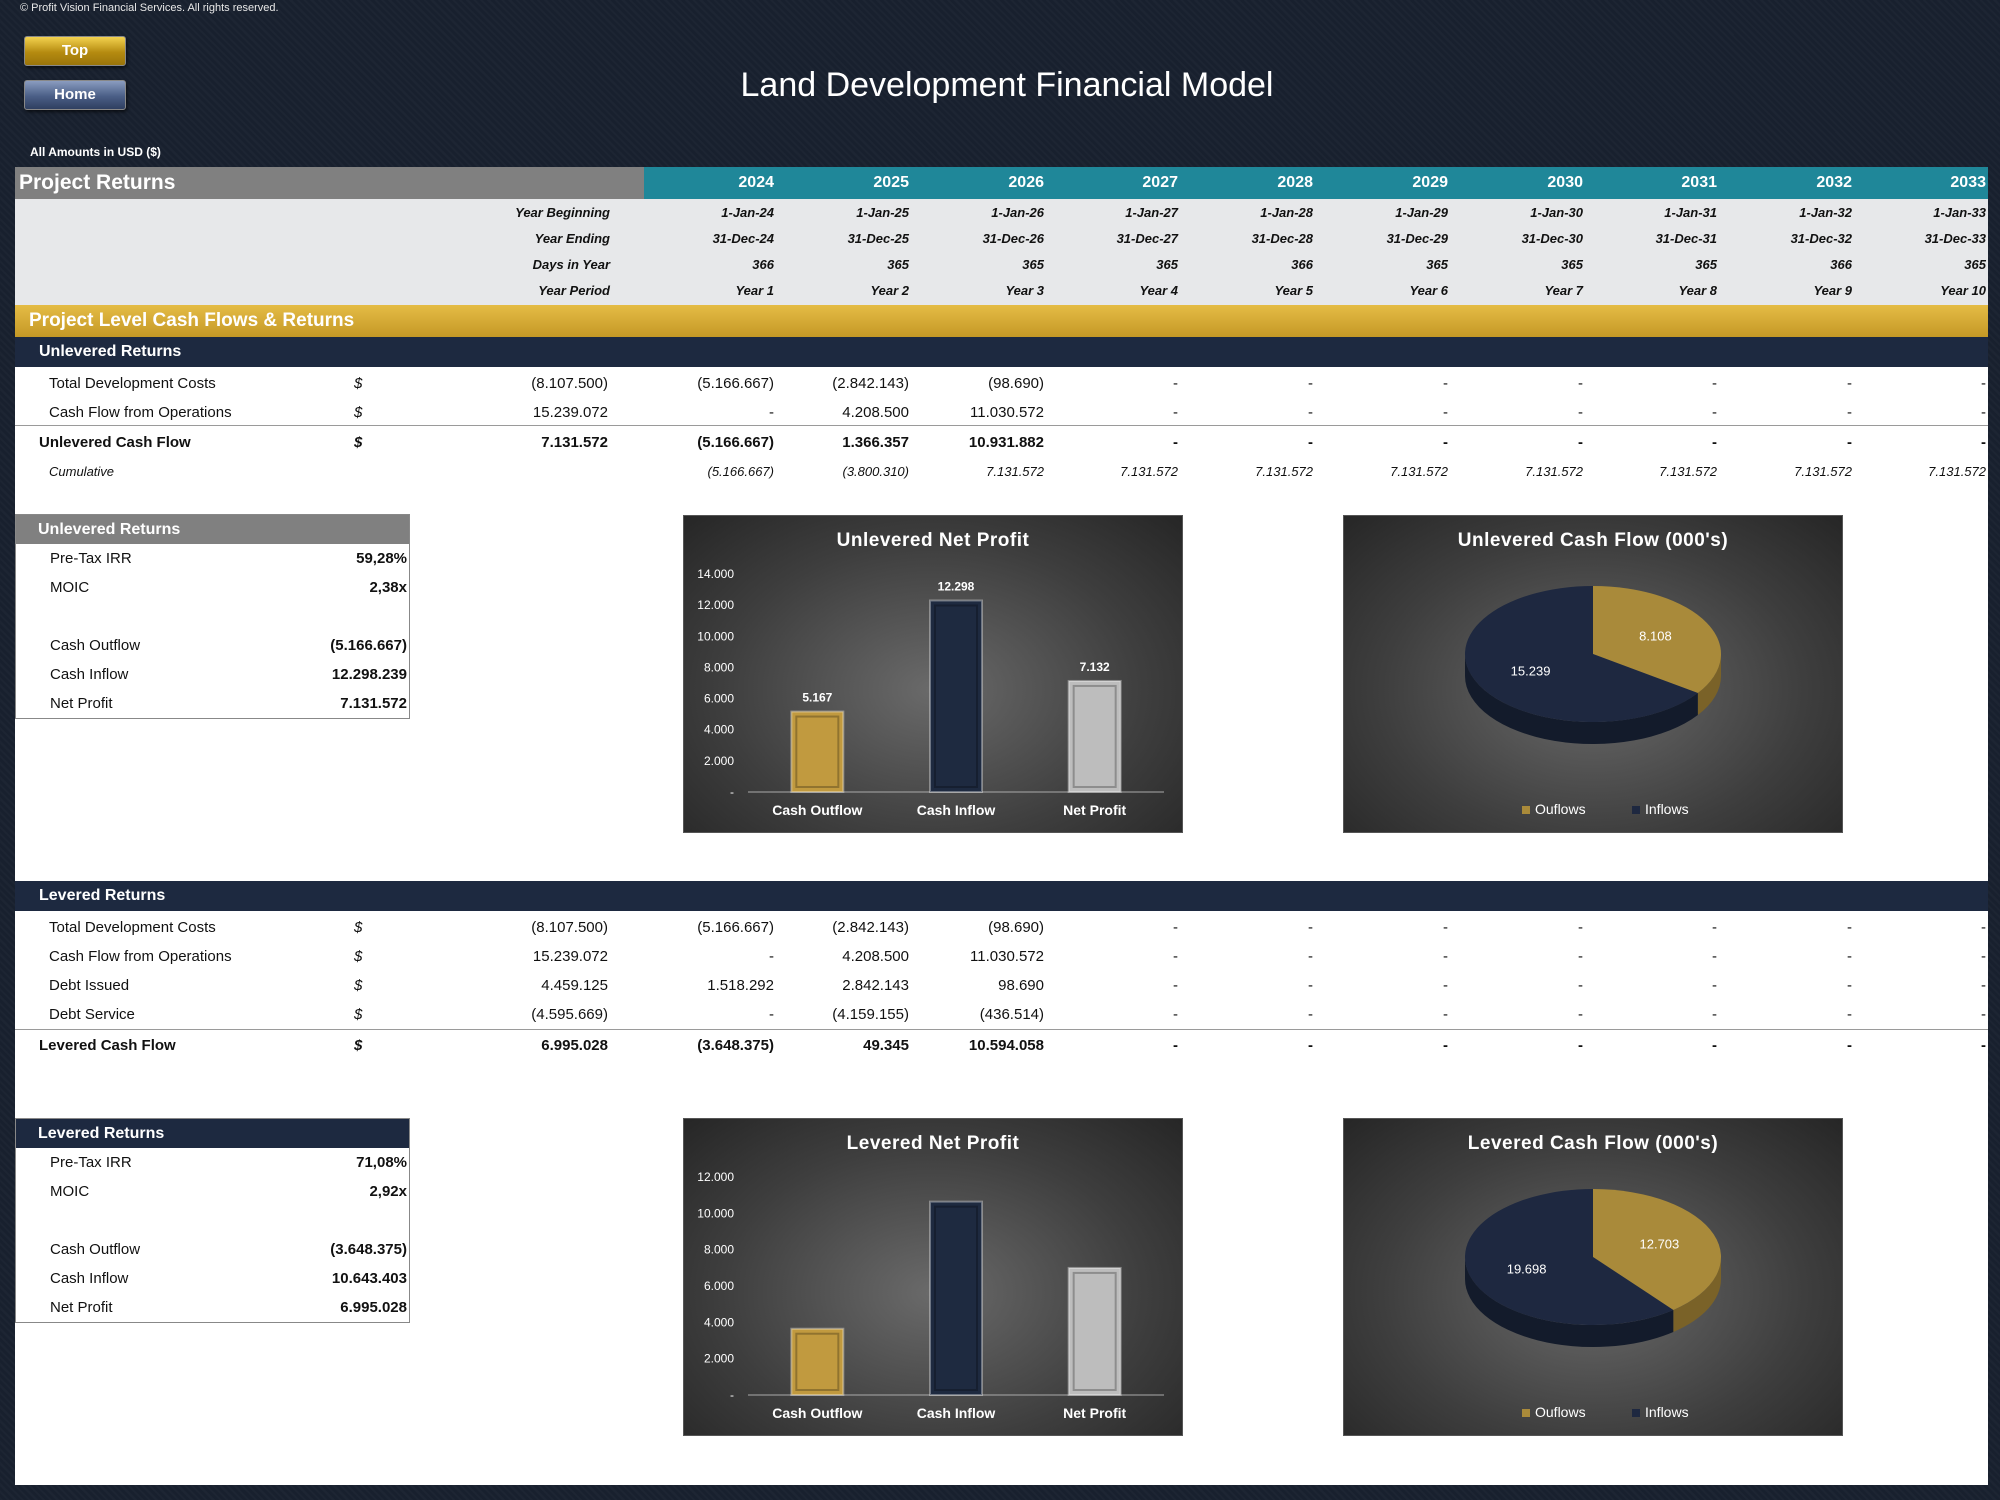 The image size is (2000, 1500). Describe the element at coordinates (1316, 183) in the screenshot. I see `year-header-band` at that location.